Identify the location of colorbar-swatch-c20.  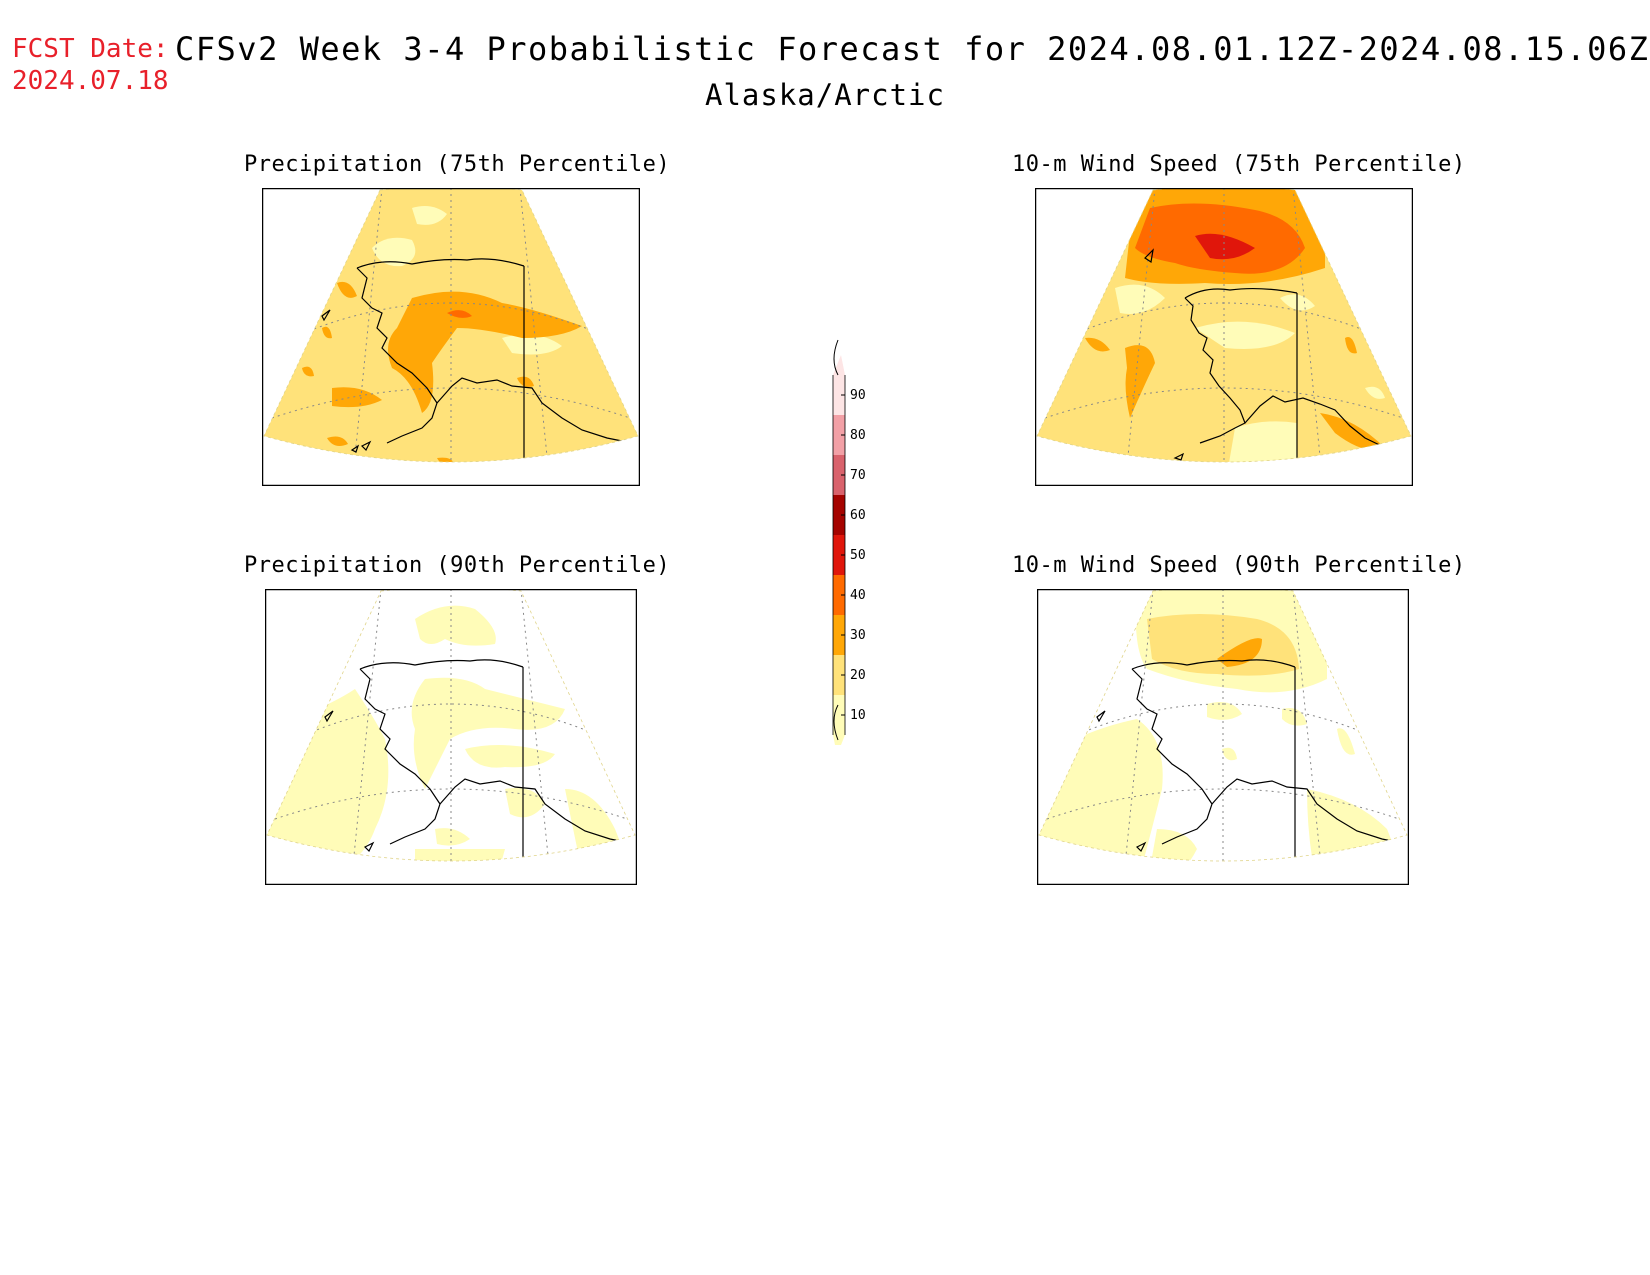
(839, 675).